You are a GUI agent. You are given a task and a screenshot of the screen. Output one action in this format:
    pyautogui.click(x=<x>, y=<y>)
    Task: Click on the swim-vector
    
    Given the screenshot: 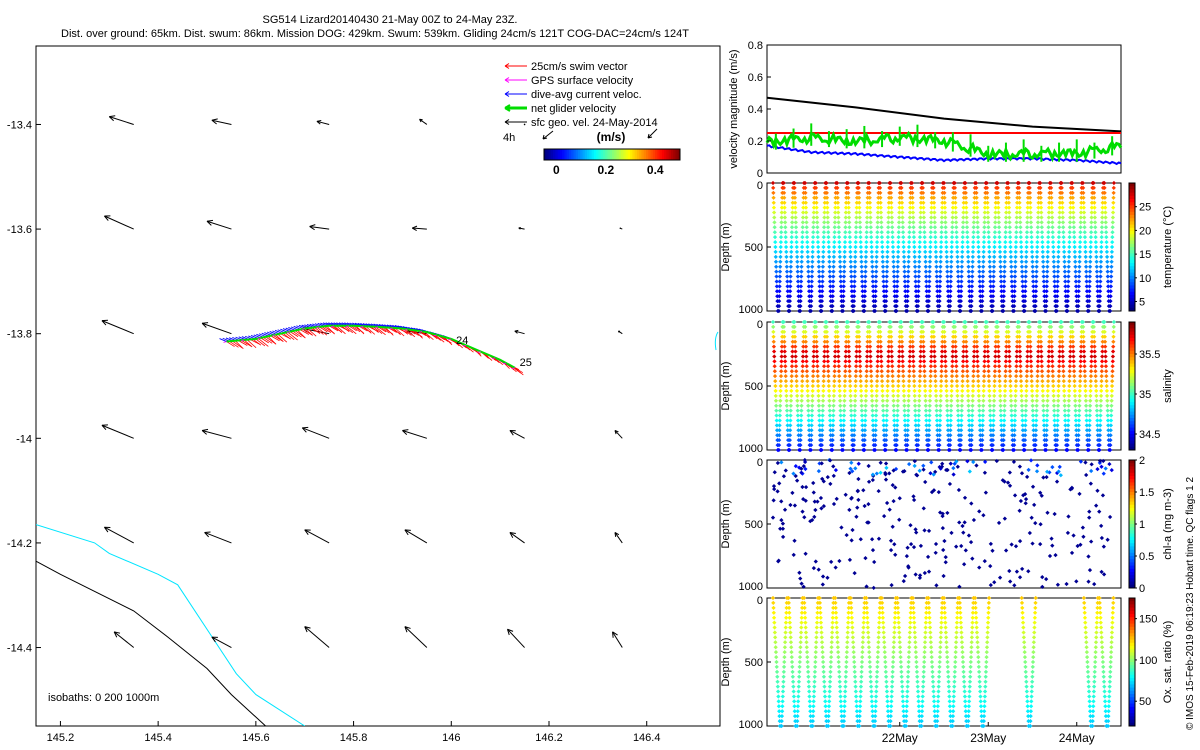 What is the action you would take?
    pyautogui.click(x=260, y=342)
    